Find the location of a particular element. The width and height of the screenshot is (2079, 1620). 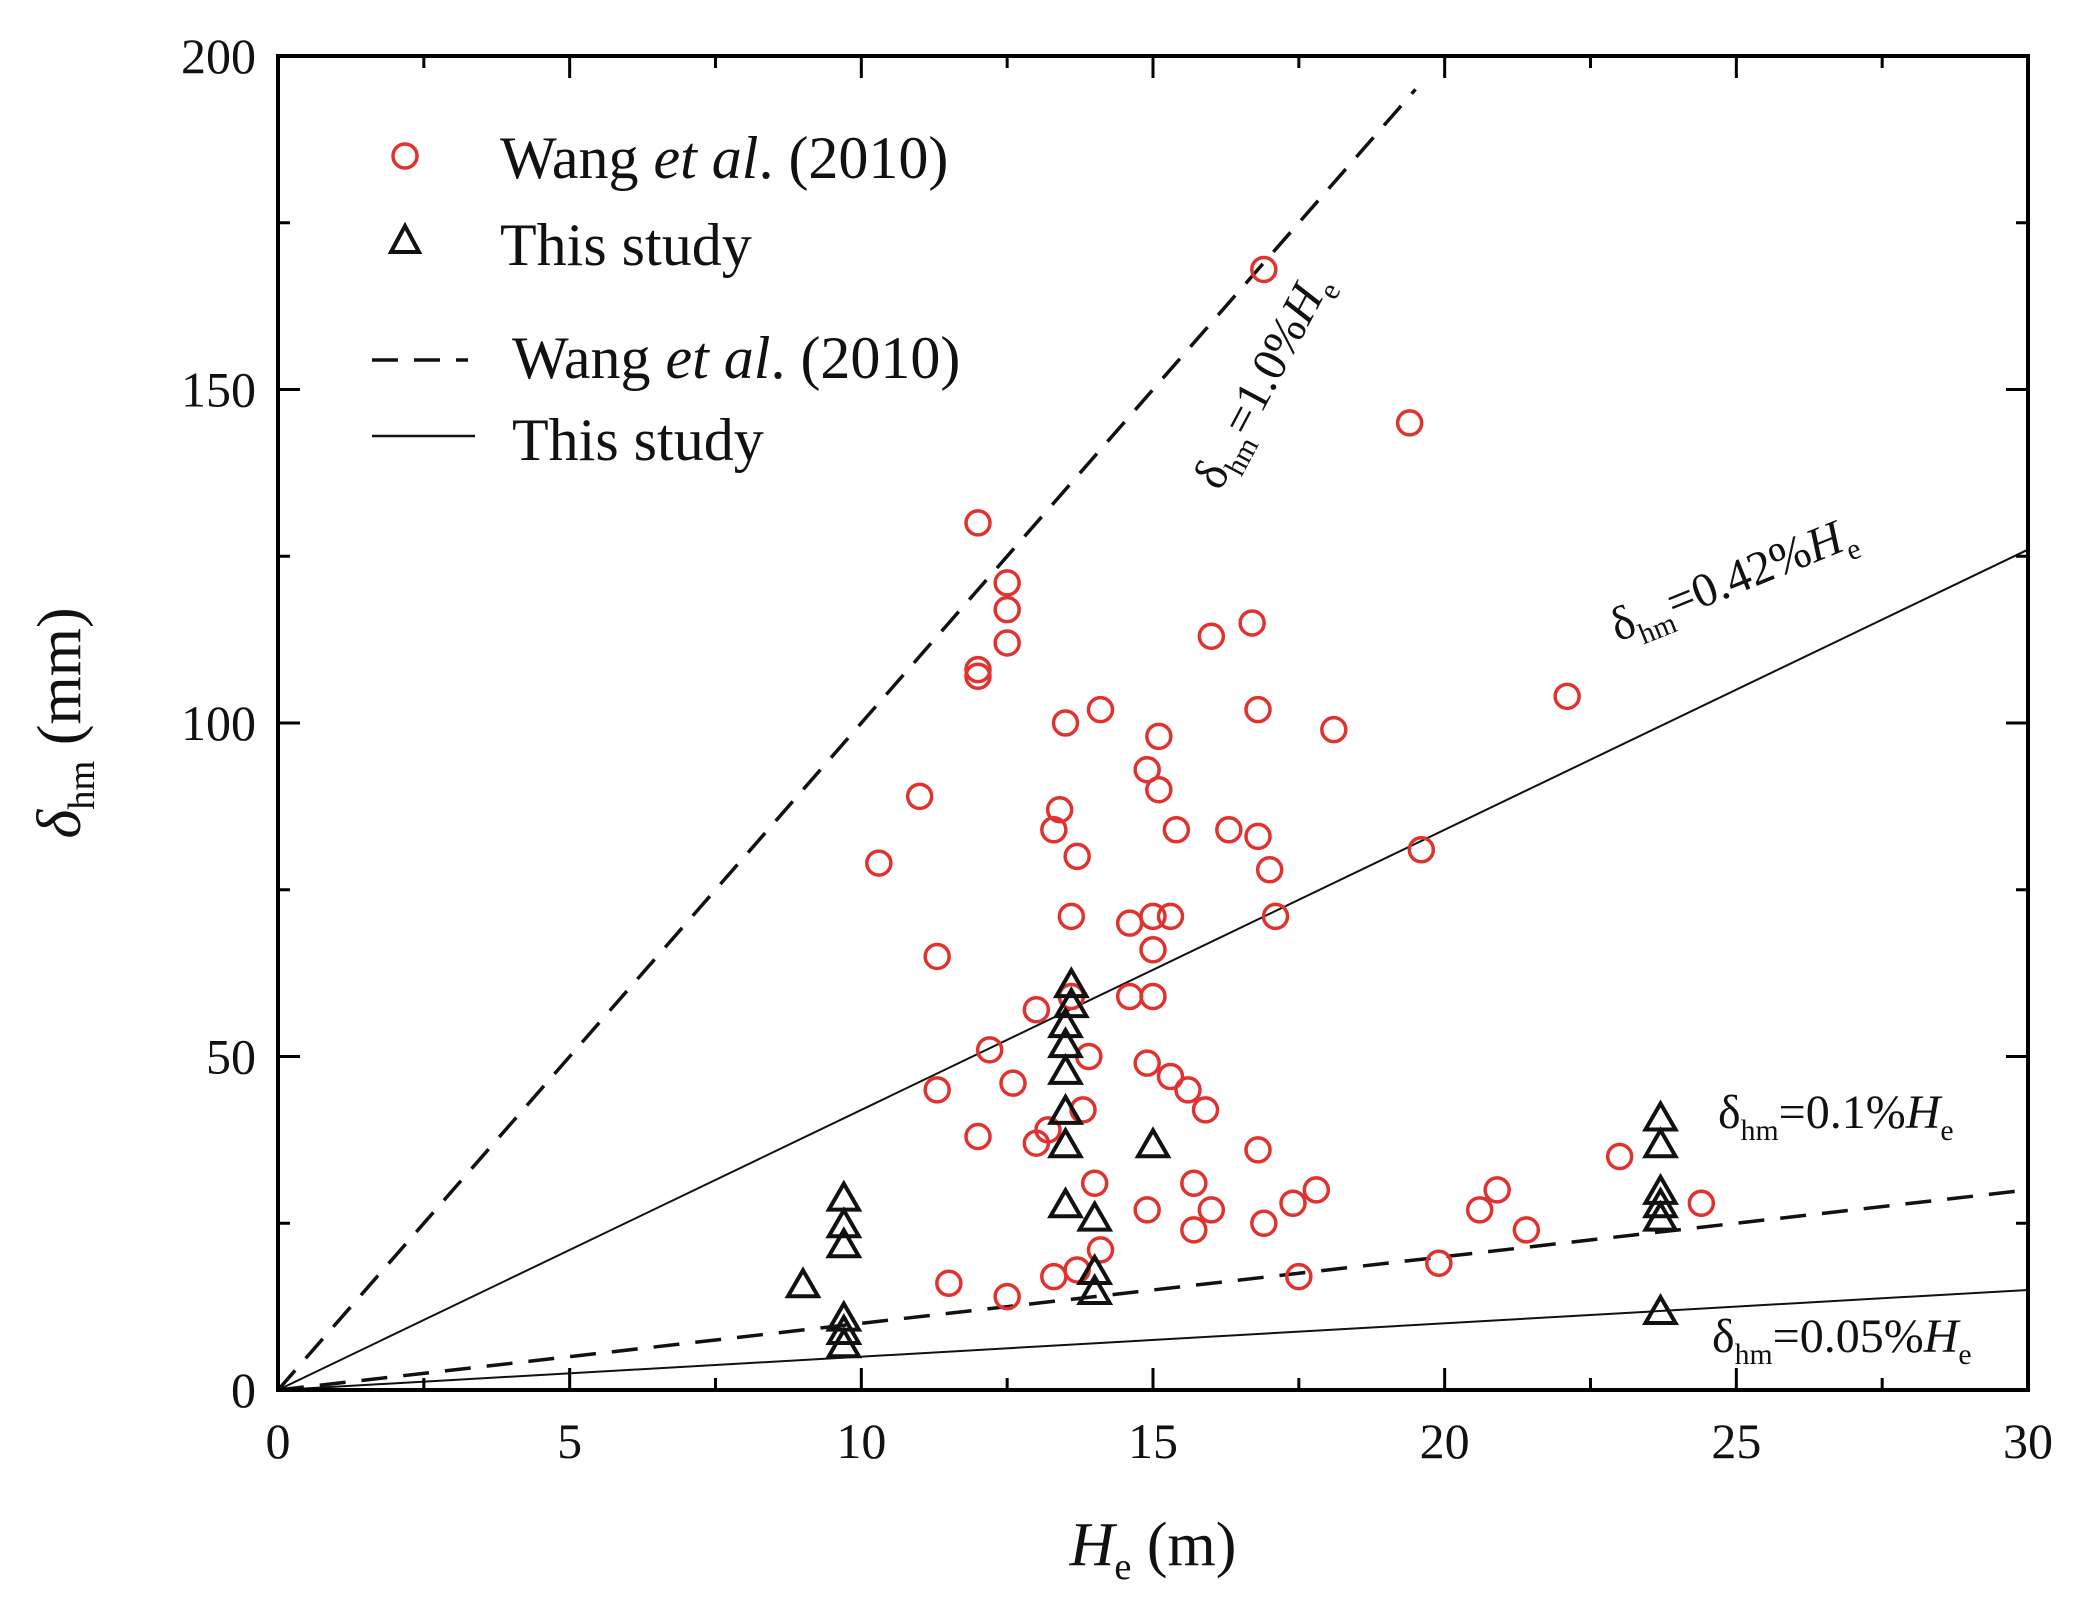

legend-label-wang-points: Wang et al. (2010) is located at coordinates (724, 158).